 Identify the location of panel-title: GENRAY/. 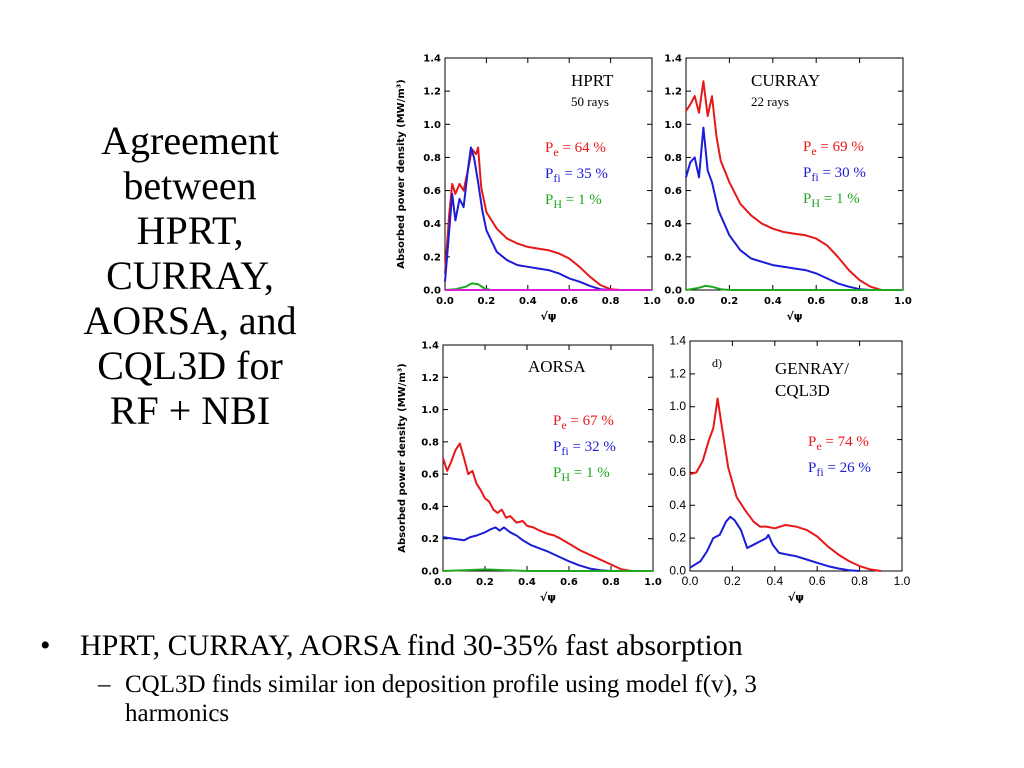
(812, 368).